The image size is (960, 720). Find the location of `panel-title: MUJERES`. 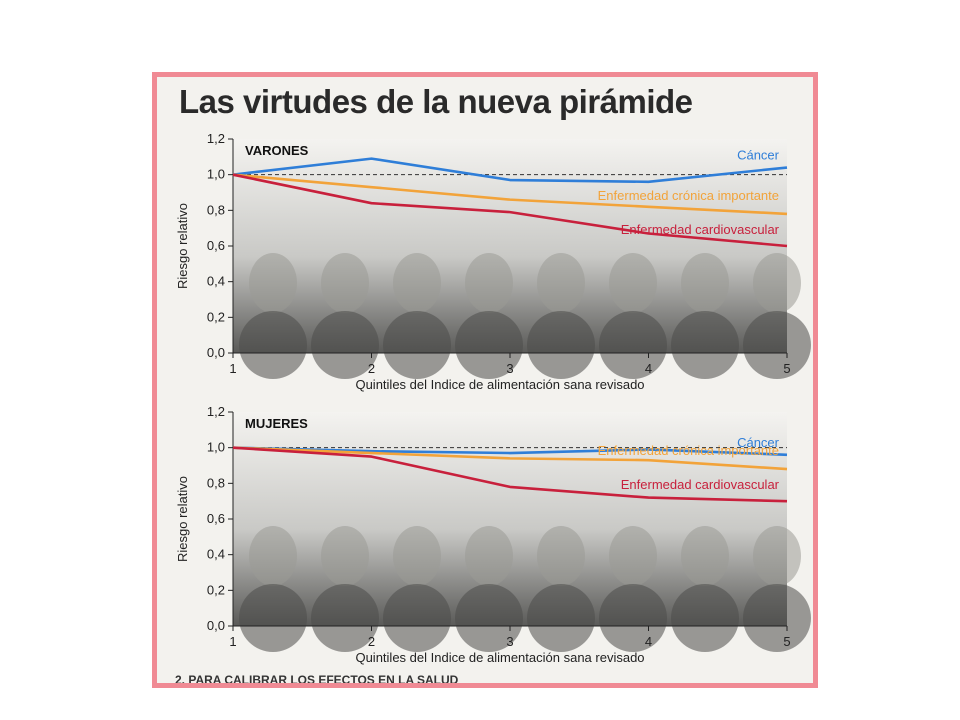

panel-title: MUJERES is located at coordinates (276, 423).